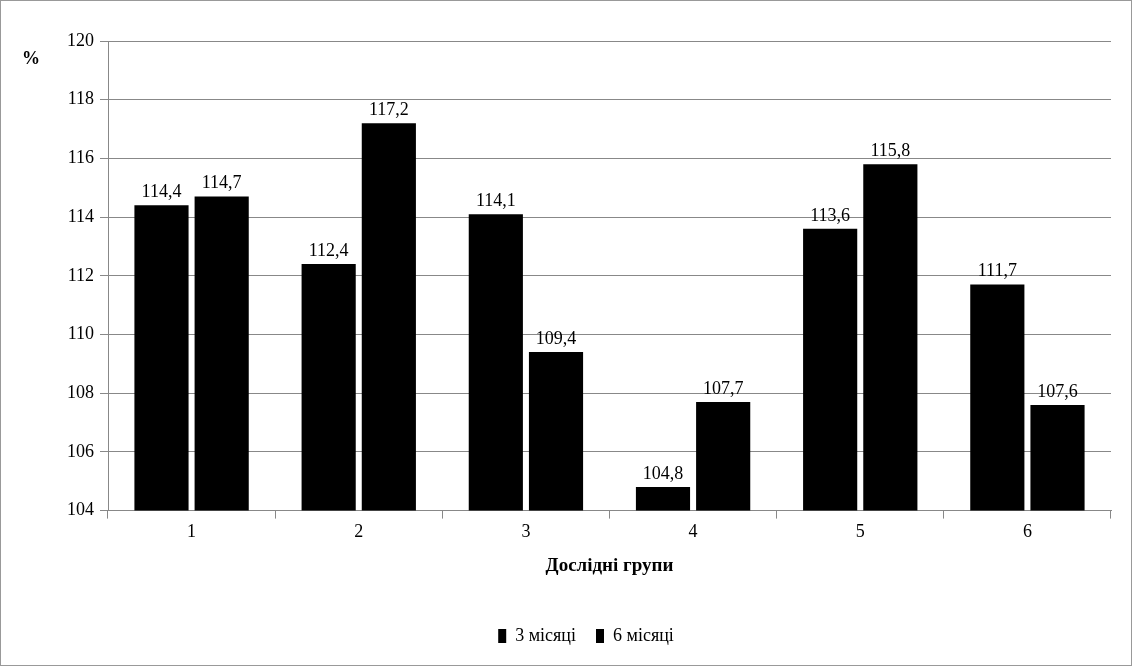 This screenshot has height=666, width=1132. Describe the element at coordinates (80, 215) in the screenshot. I see `y-tick-label: 114` at that location.